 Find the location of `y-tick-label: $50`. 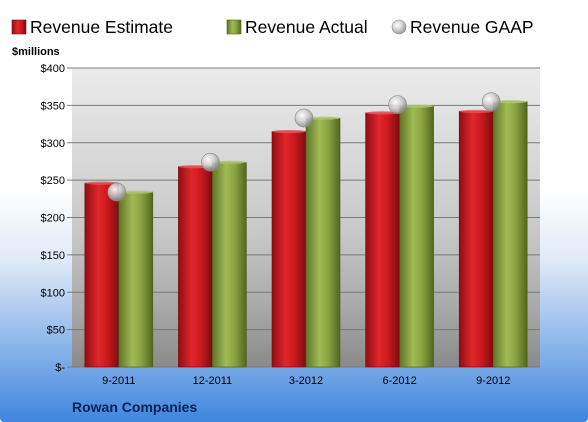

y-tick-label: $50 is located at coordinates (56, 331).